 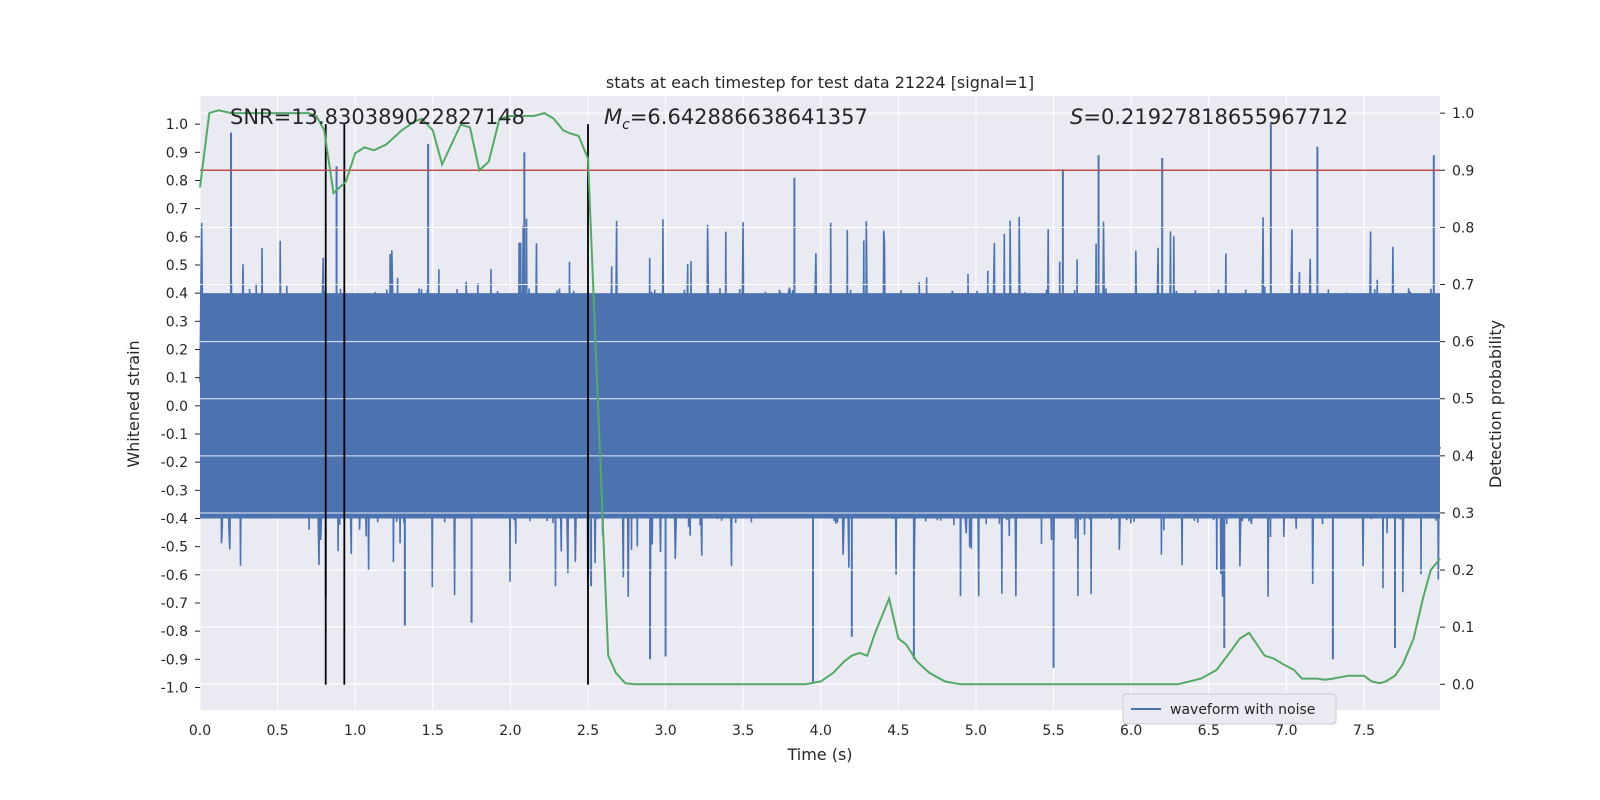 I want to click on y-tick-label: 0.7, so click(x=177, y=210).